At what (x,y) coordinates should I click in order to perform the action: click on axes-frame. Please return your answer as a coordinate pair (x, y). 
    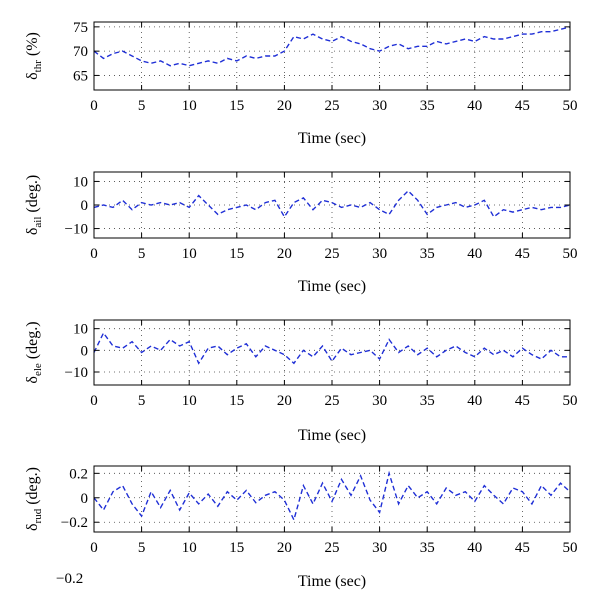
    Looking at the image, I should click on (332, 205).